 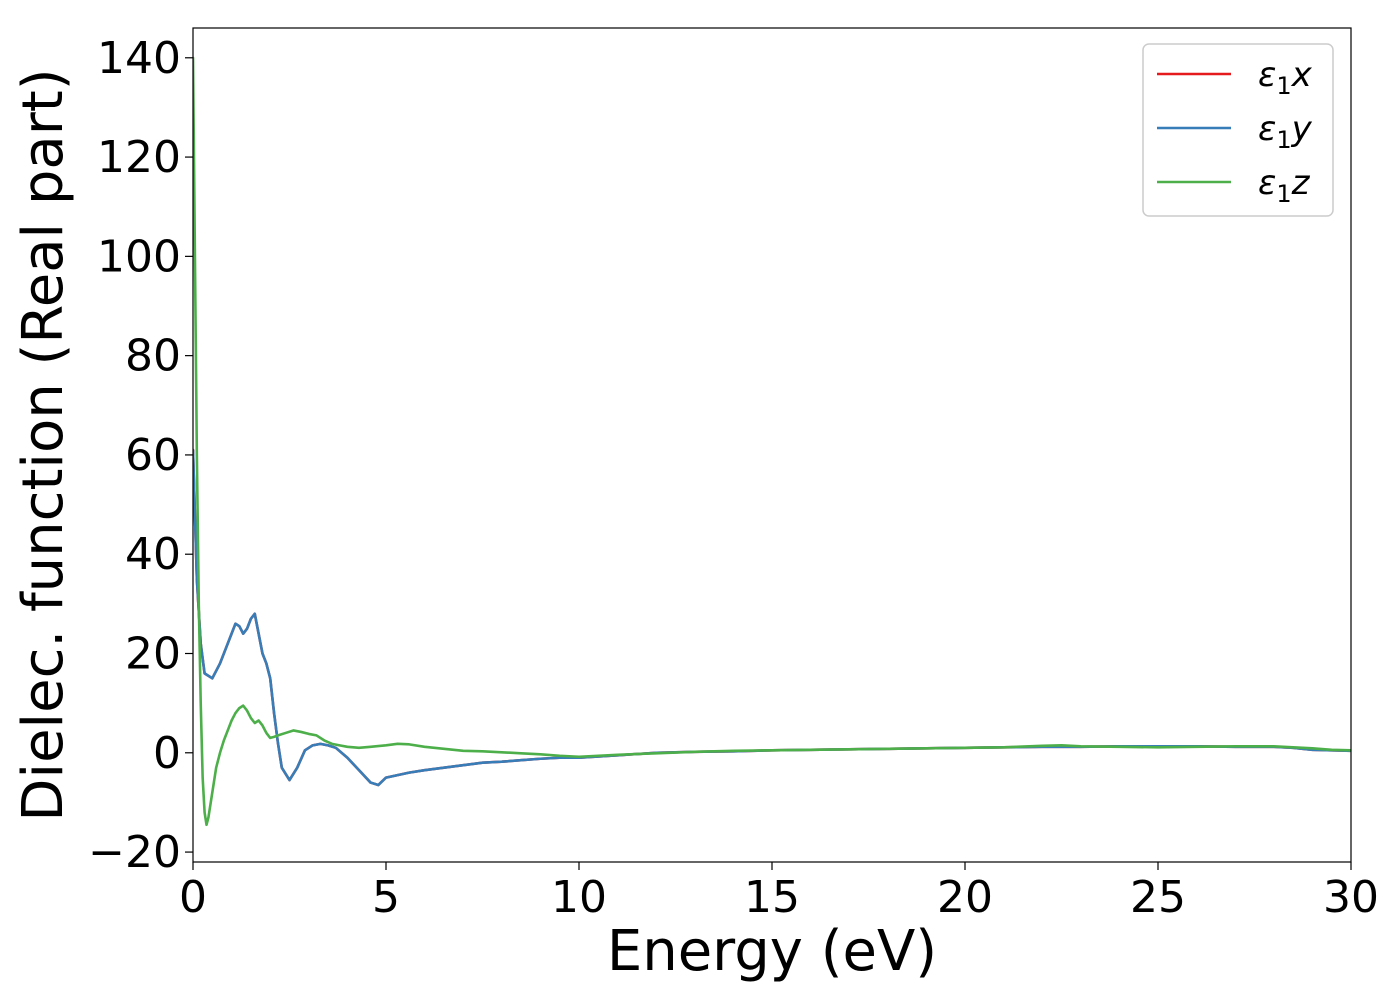 I want to click on y-axis-ticks: −20 0 20 40 60 80 100 120 140, so click(x=140, y=455).